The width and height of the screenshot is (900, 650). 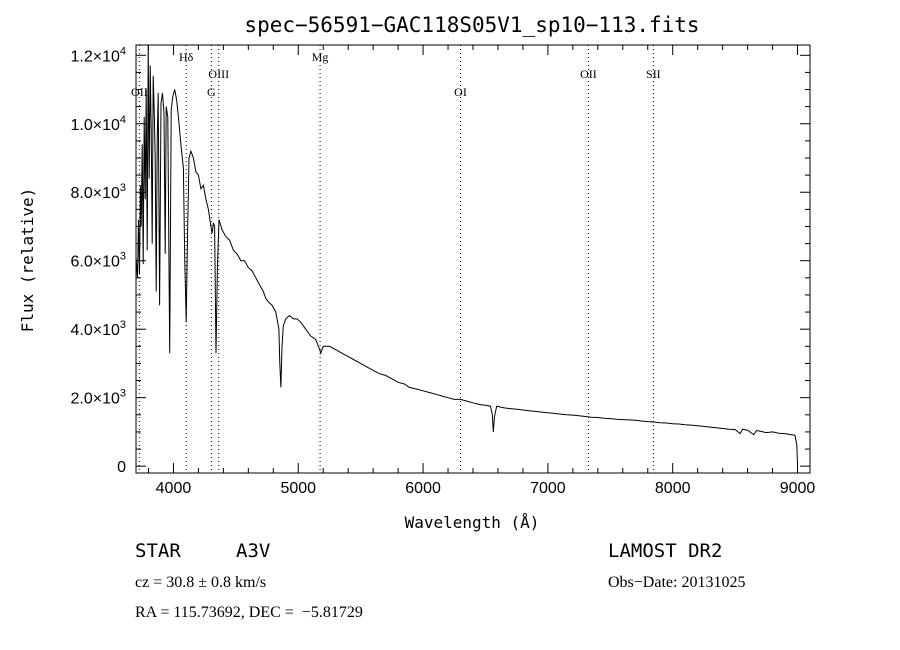 What do you see at coordinates (201, 582) in the screenshot?
I see `redshift-text: cz = 30.8 ± 0.8 km/s` at bounding box center [201, 582].